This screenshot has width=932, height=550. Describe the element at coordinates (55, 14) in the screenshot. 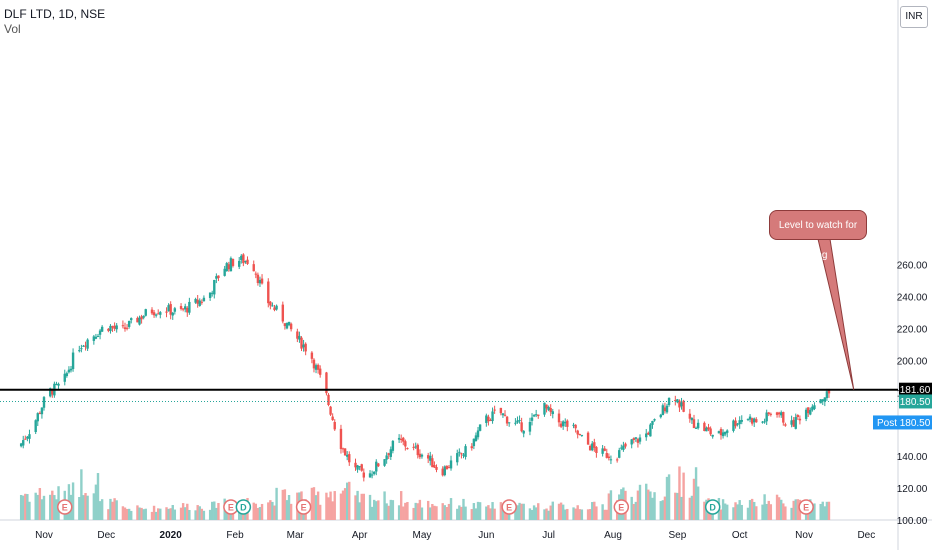

I see `symbol-title: DLF LTD, 1D, NSE` at that location.